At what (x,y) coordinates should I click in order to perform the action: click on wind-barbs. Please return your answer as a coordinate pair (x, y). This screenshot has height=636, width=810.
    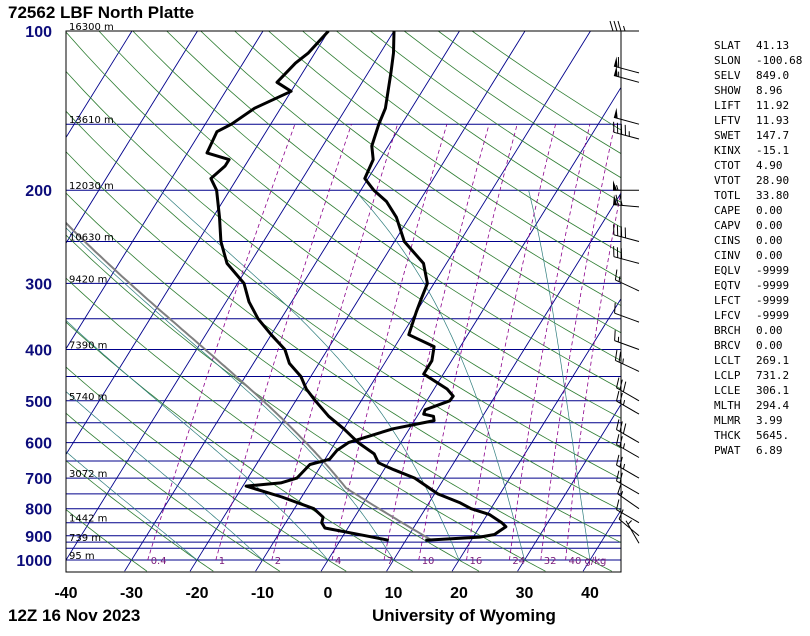
    Looking at the image, I should click on (624, 282).